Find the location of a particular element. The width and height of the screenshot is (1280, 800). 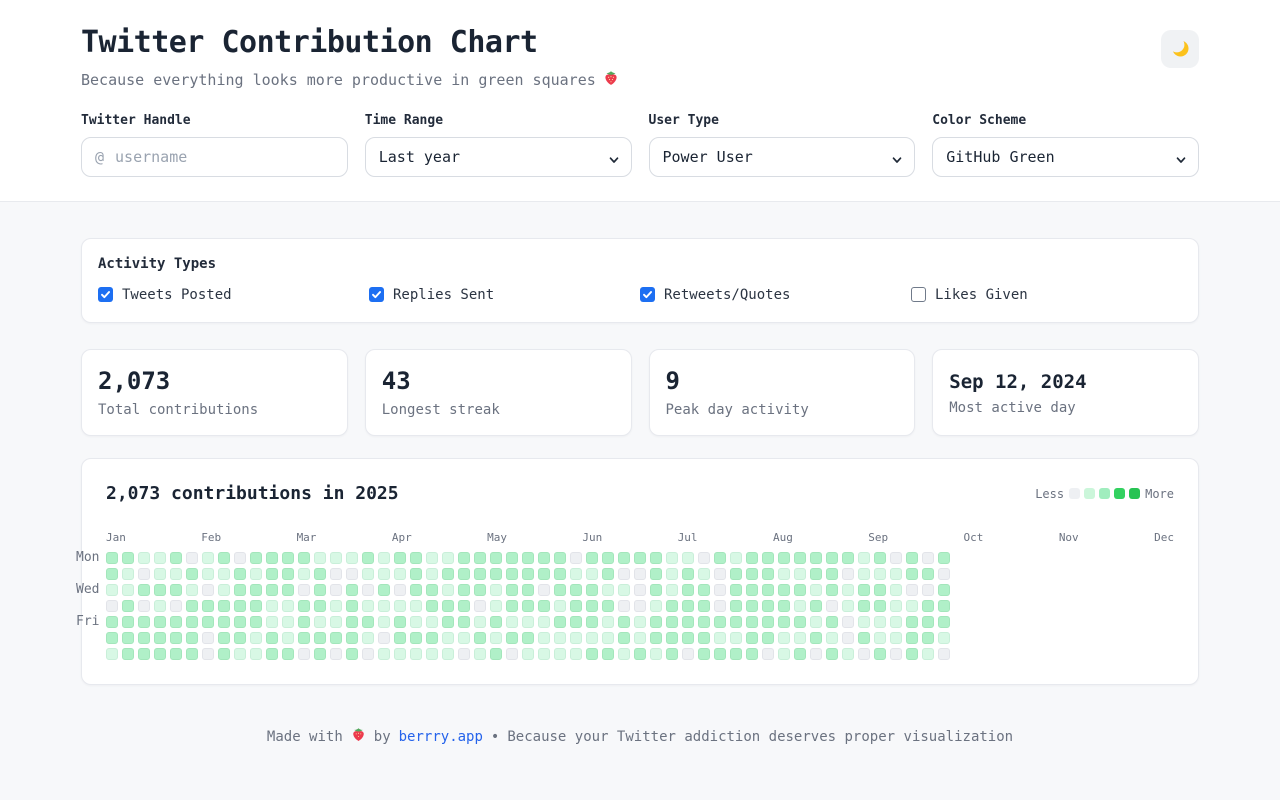

month-label: Apr is located at coordinates (401, 538).